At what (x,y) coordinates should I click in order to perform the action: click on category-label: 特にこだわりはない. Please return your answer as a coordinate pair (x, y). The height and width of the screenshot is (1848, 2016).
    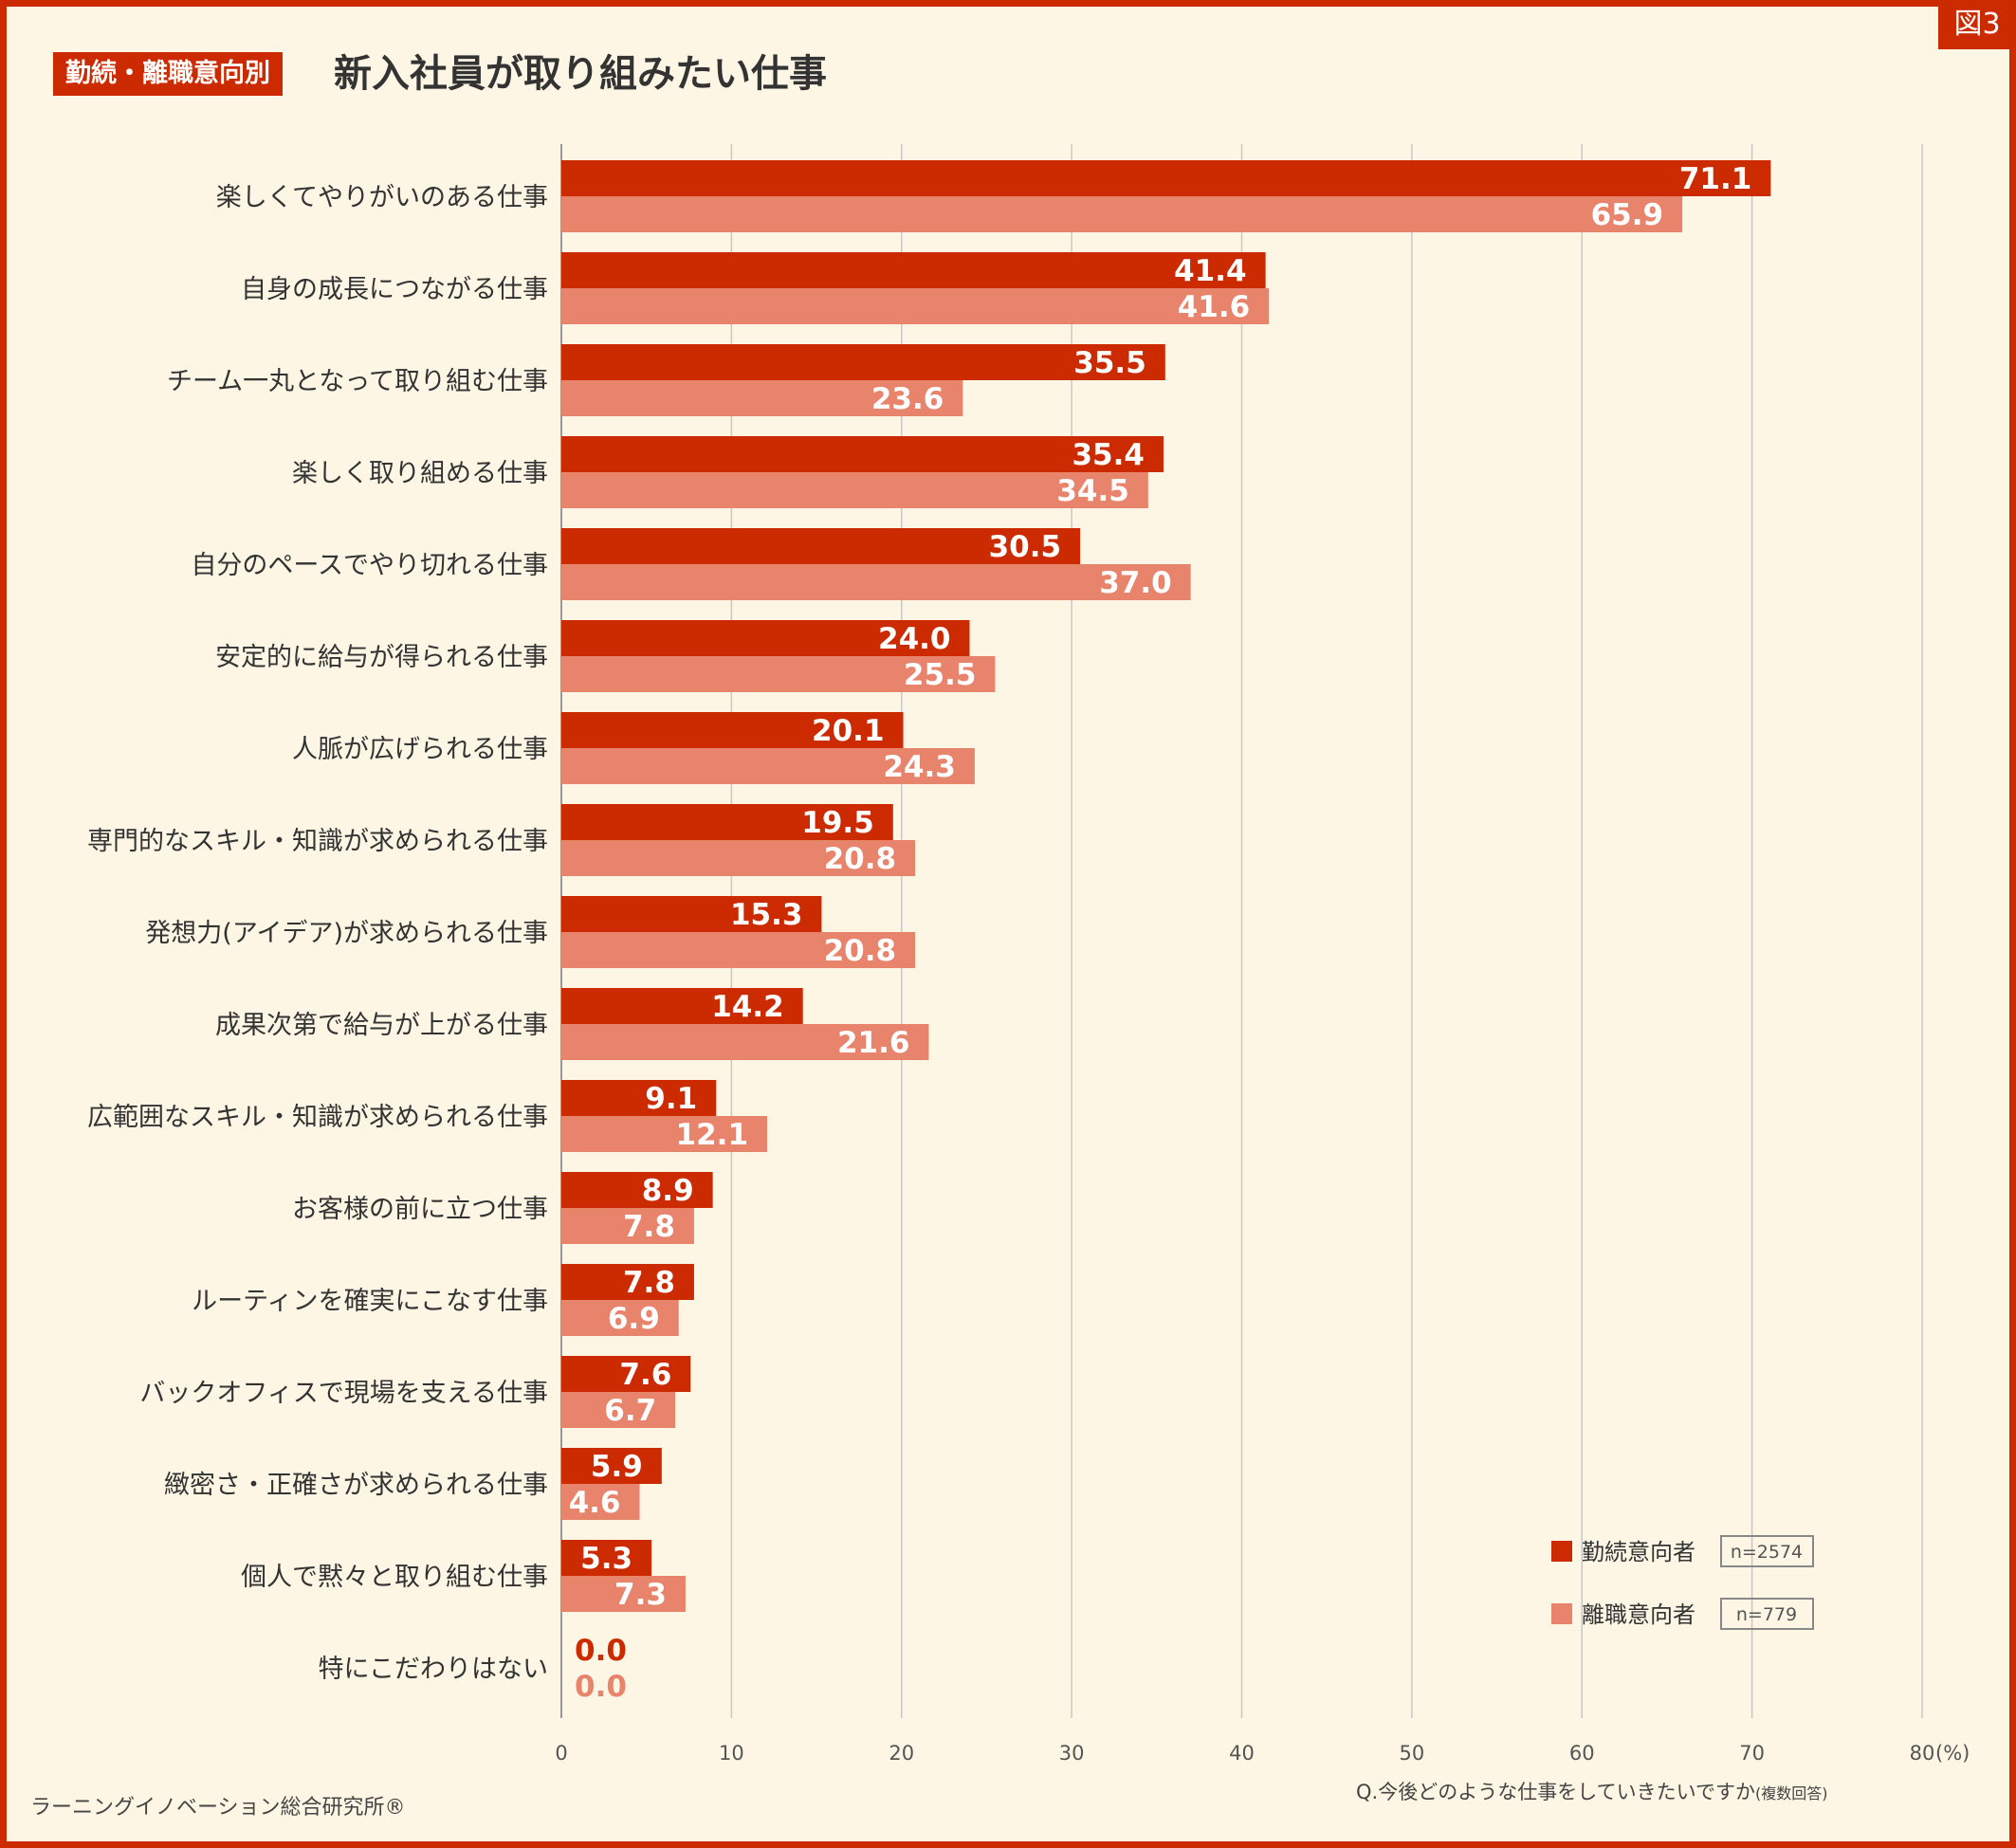
    Looking at the image, I should click on (433, 1669).